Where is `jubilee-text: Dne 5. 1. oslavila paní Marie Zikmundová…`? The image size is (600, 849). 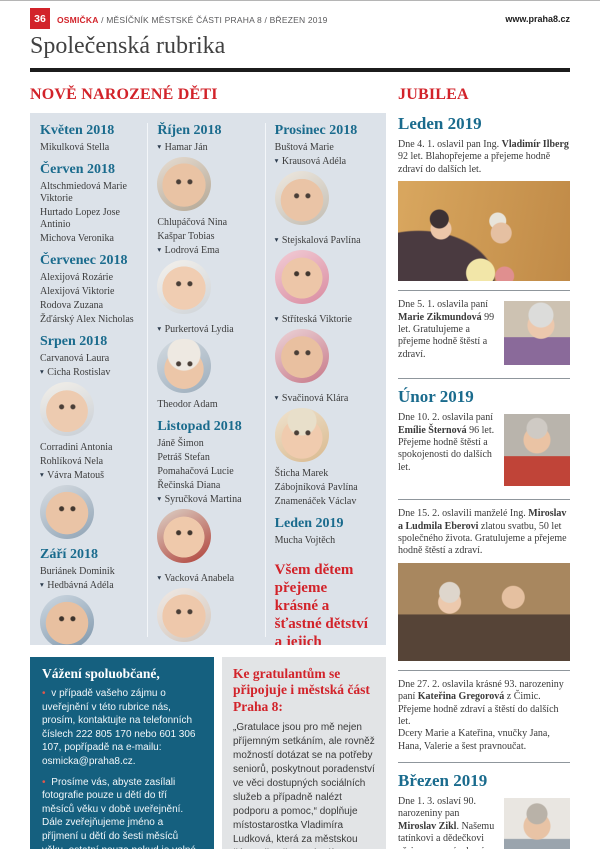 jubilee-text: Dne 5. 1. oslavila paní Marie Zikmundová… is located at coordinates (484, 330).